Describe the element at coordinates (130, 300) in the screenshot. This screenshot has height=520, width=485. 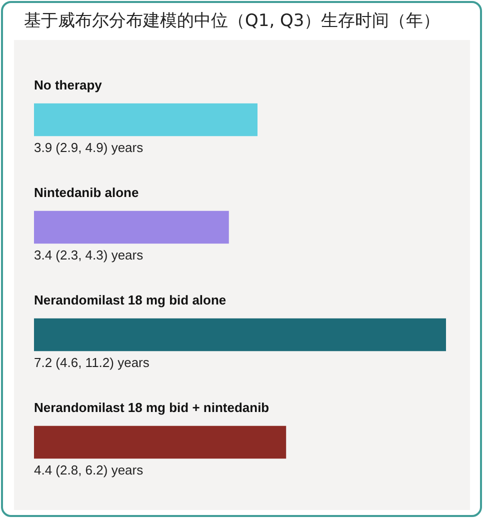
I see `y-tick-label: Nerandomilast 18 mg bid alone` at that location.